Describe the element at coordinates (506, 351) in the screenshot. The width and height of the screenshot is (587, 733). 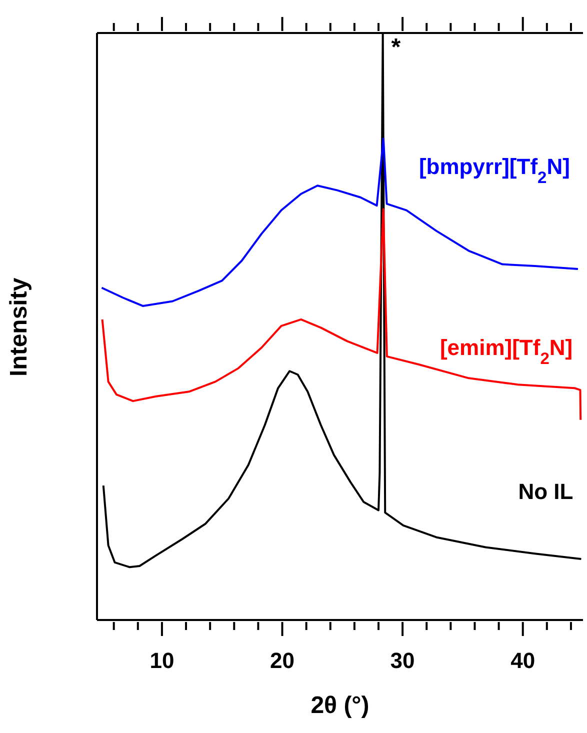
I see `series-label: [emim][Tf$_{2}$N]` at that location.